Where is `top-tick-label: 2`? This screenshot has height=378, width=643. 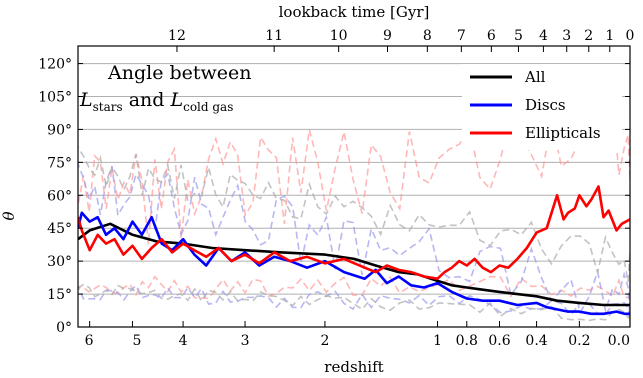 top-tick-label: 2 is located at coordinates (588, 36).